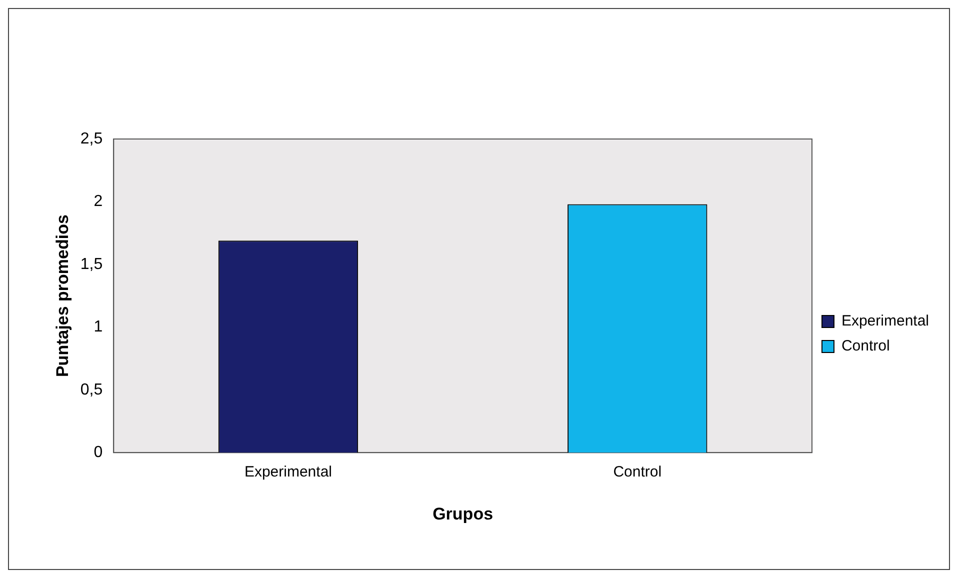 This screenshot has width=961, height=587. Describe the element at coordinates (463, 514) in the screenshot. I see `x-axis-title: Grupos` at that location.